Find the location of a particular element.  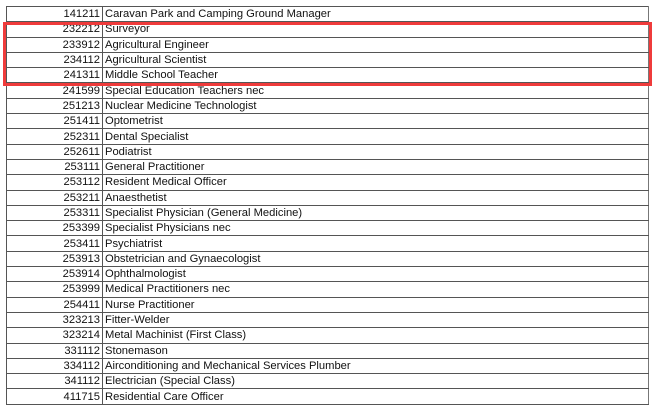

table-row: 232212 Surveyor is located at coordinates (327, 29).